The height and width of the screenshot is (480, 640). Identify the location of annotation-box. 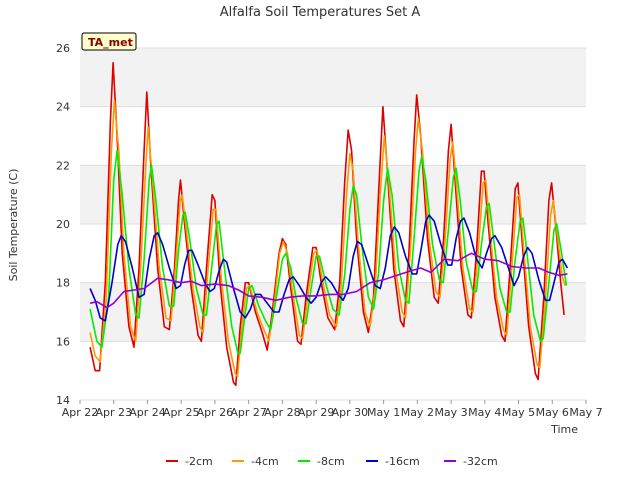
(109, 41).